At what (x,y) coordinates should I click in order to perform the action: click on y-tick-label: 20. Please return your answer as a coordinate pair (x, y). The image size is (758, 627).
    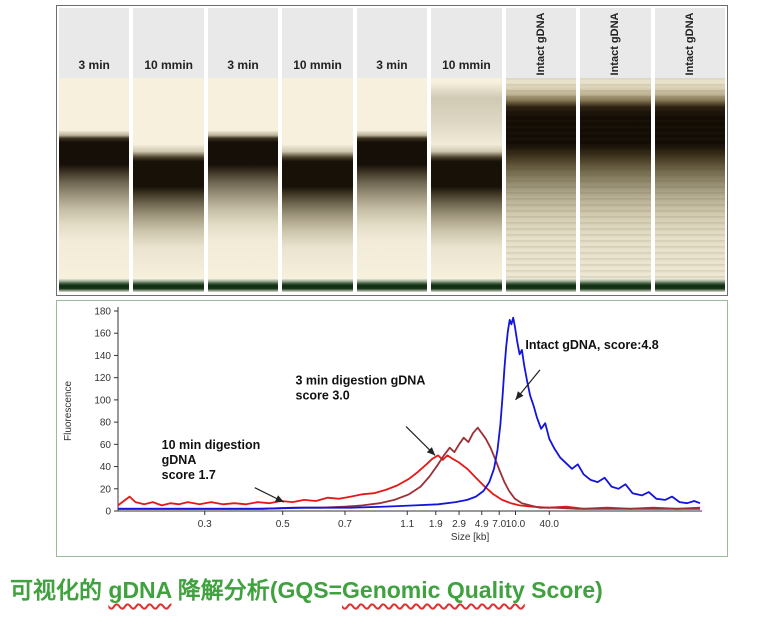
    Looking at the image, I should click on (106, 489).